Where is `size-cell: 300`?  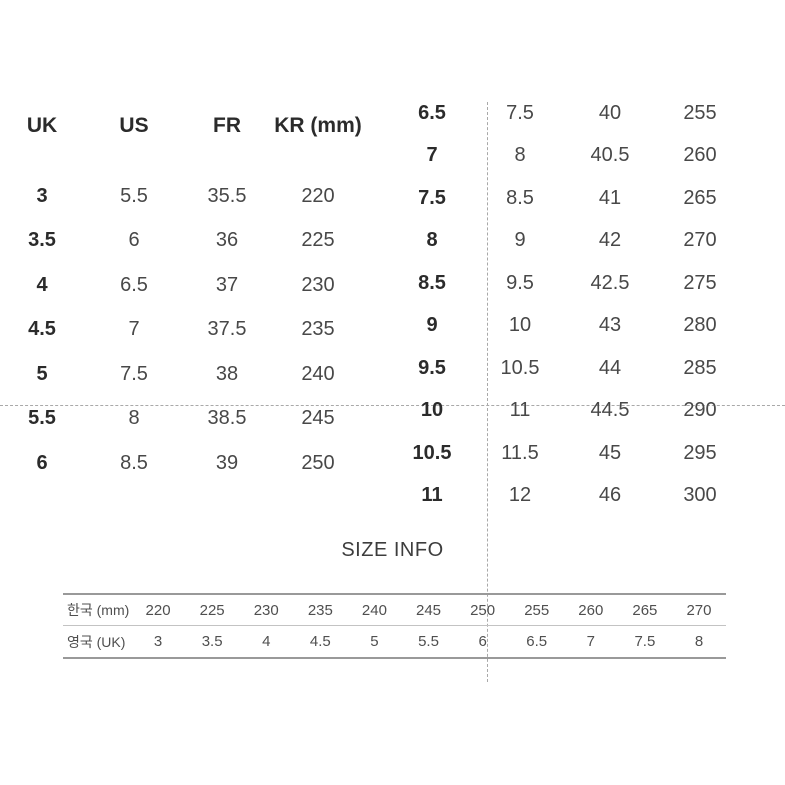 size-cell: 300 is located at coordinates (700, 495).